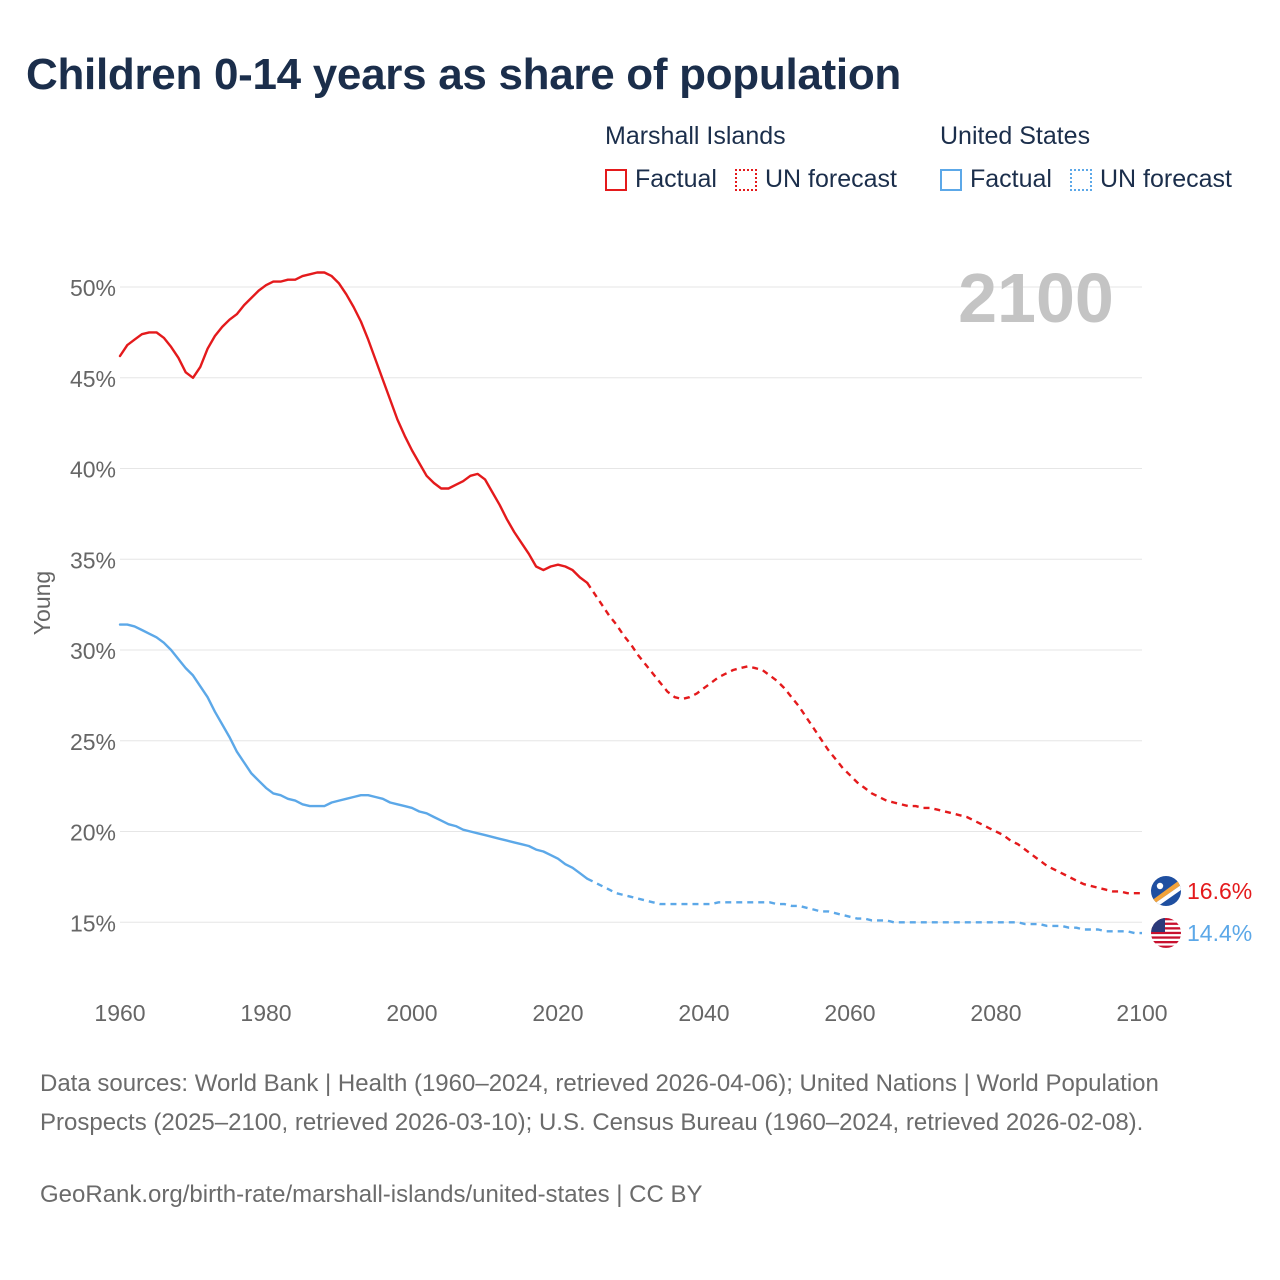 This screenshot has height=1280, width=1280. I want to click on end-value-label: 16.6%, so click(1219, 891).